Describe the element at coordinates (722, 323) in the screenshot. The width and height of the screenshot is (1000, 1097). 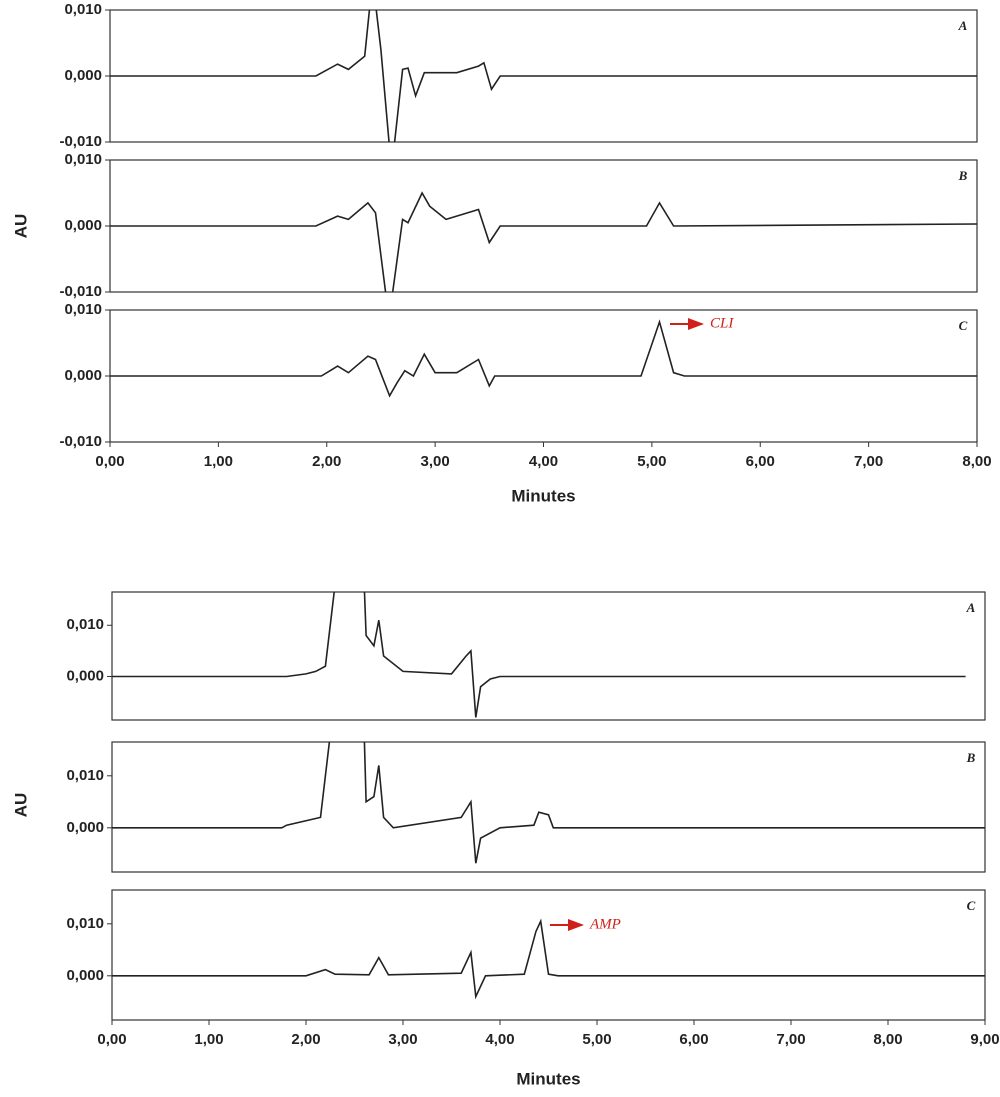
I see `annotation: CLI` at that location.